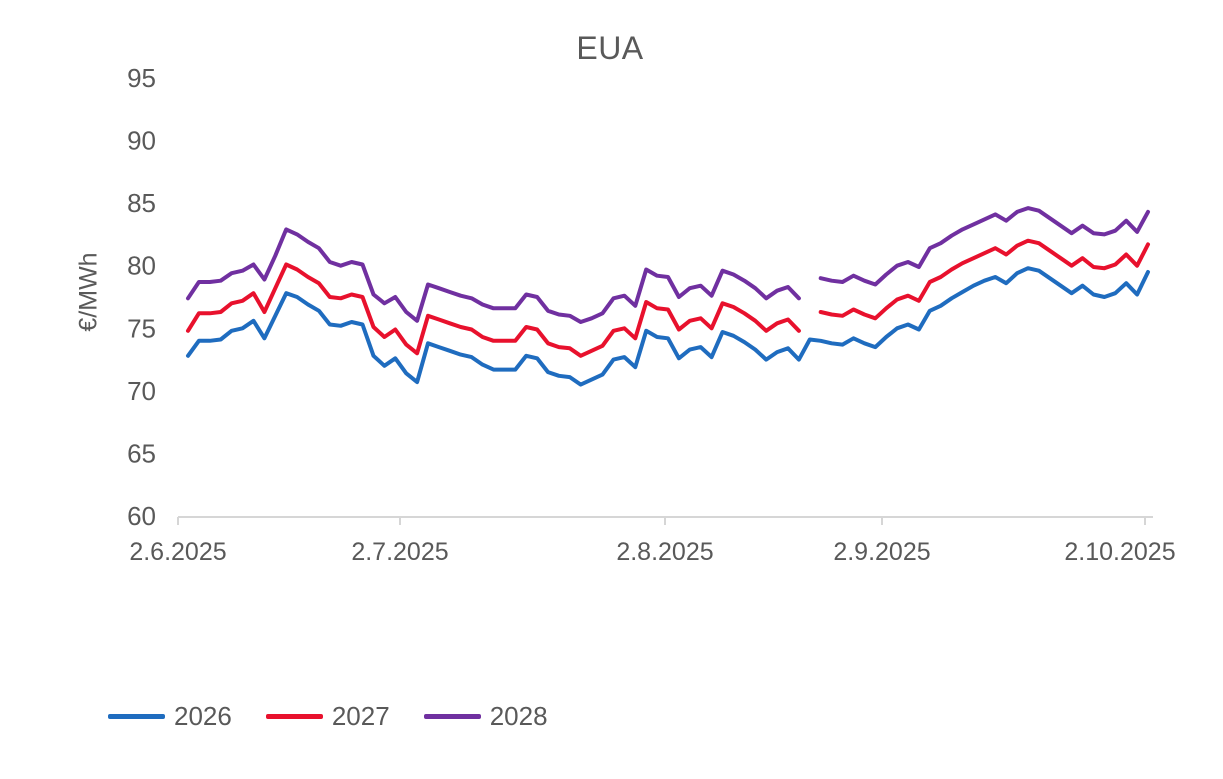 This screenshot has width=1223, height=779. I want to click on x-tick-label: 2.8.2025, so click(664, 552).